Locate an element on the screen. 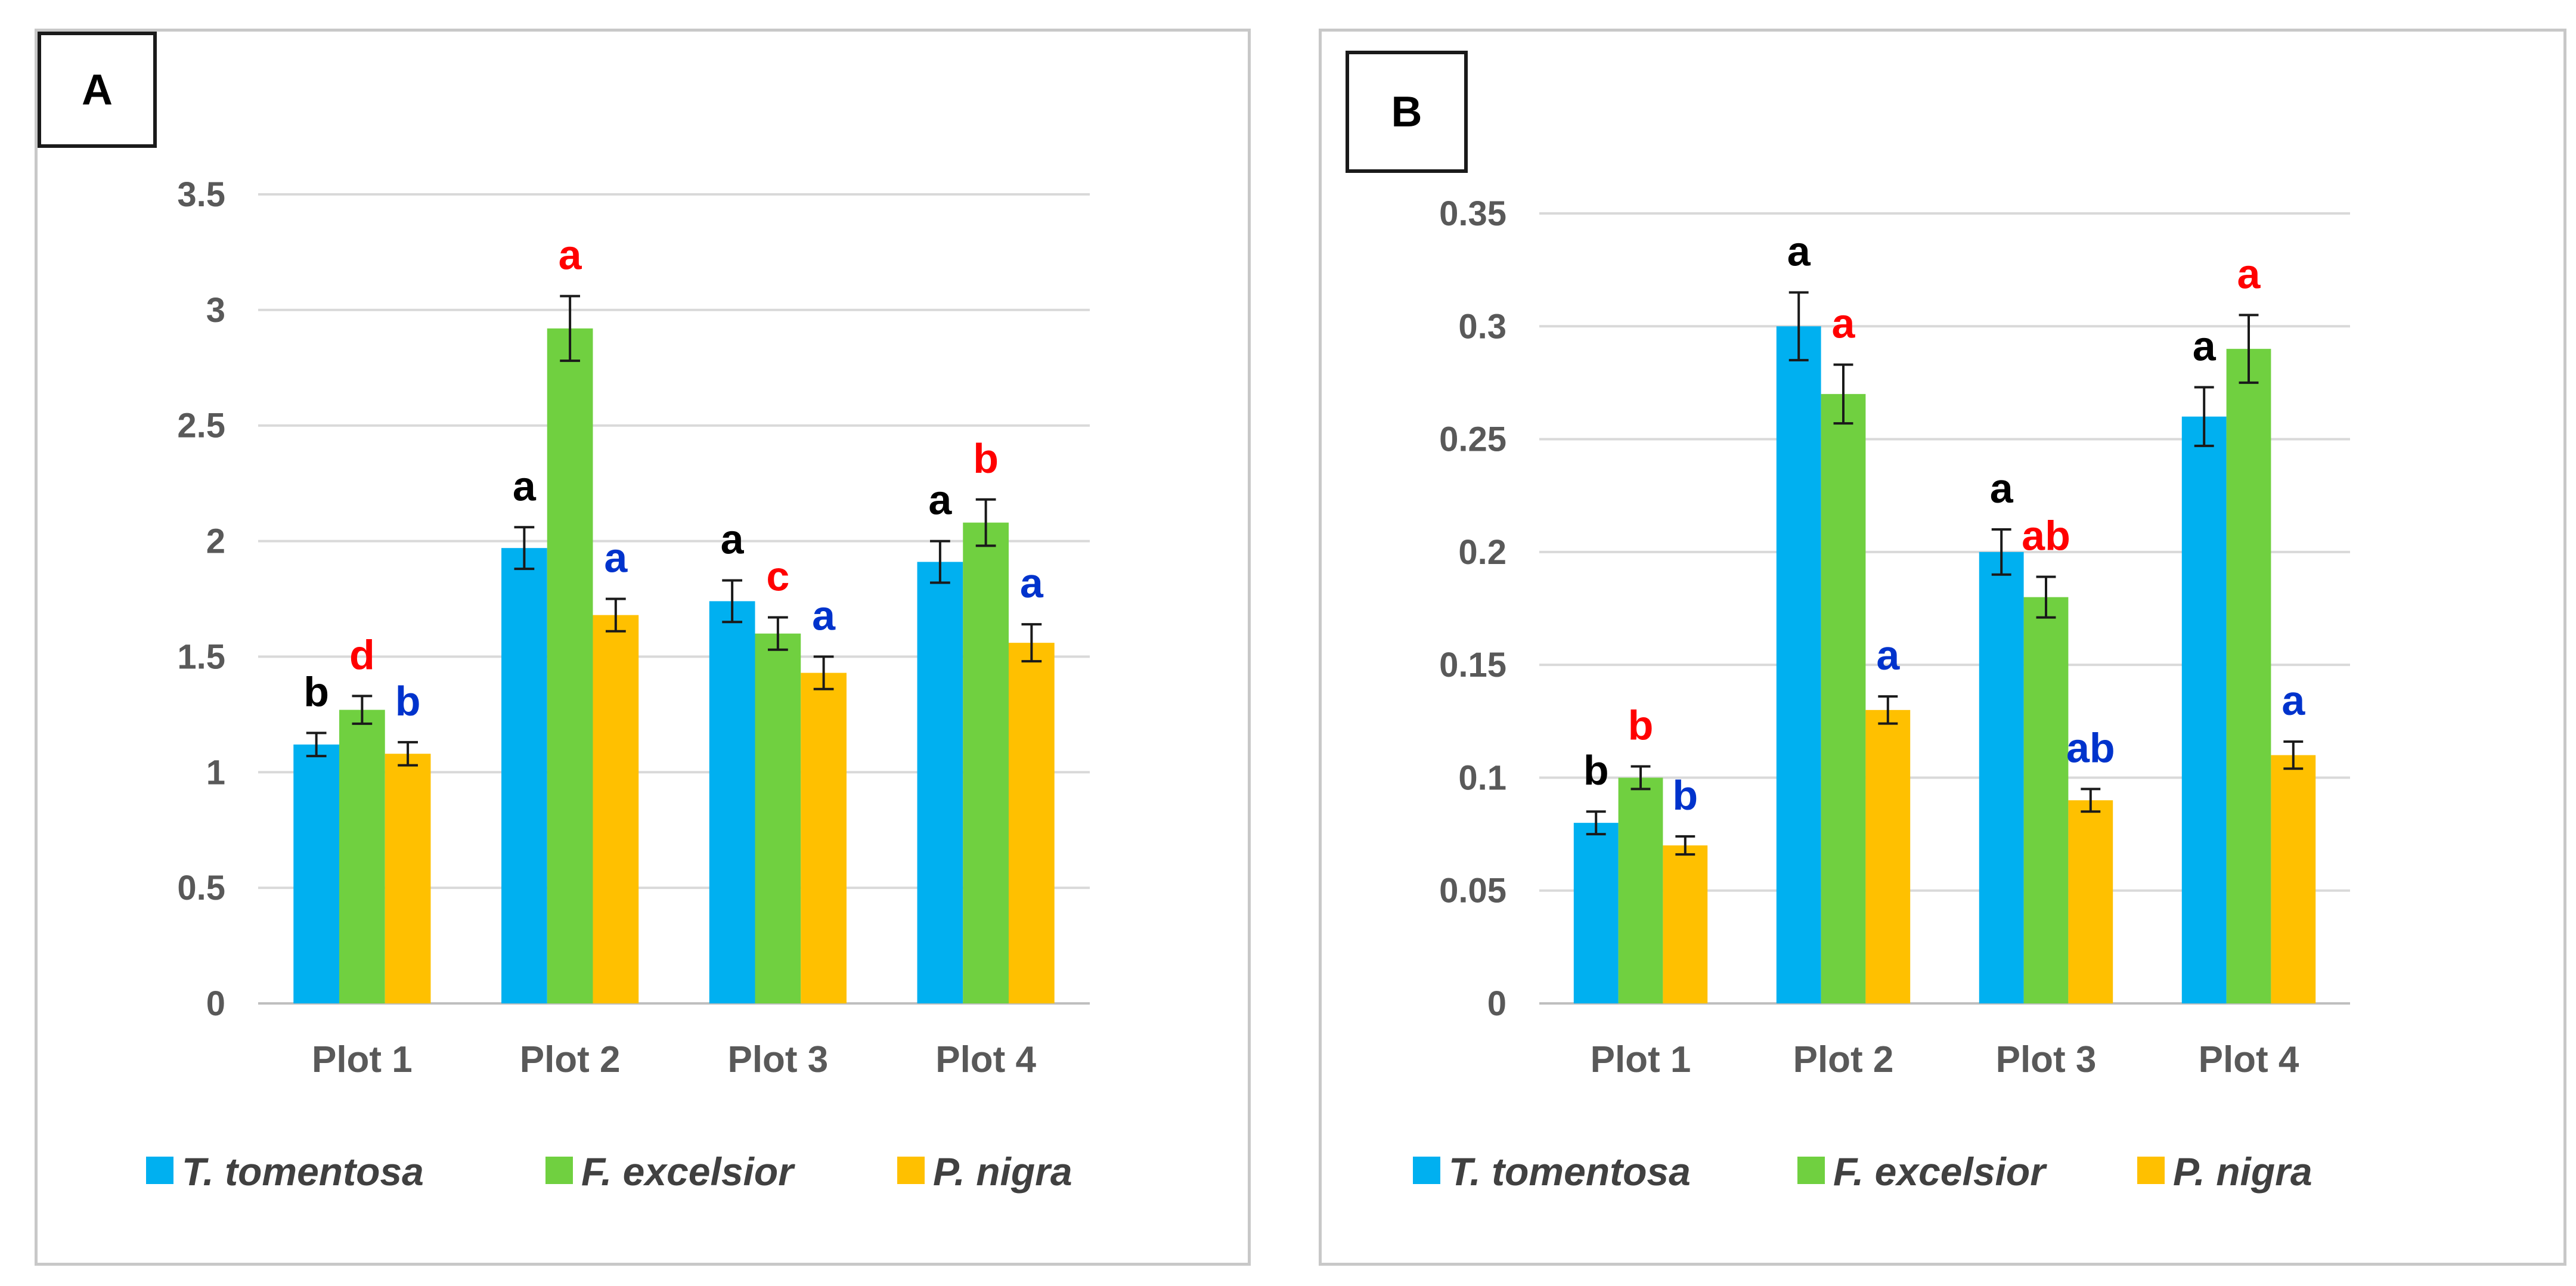  y-tick-label: 0.3 is located at coordinates (1482, 326).